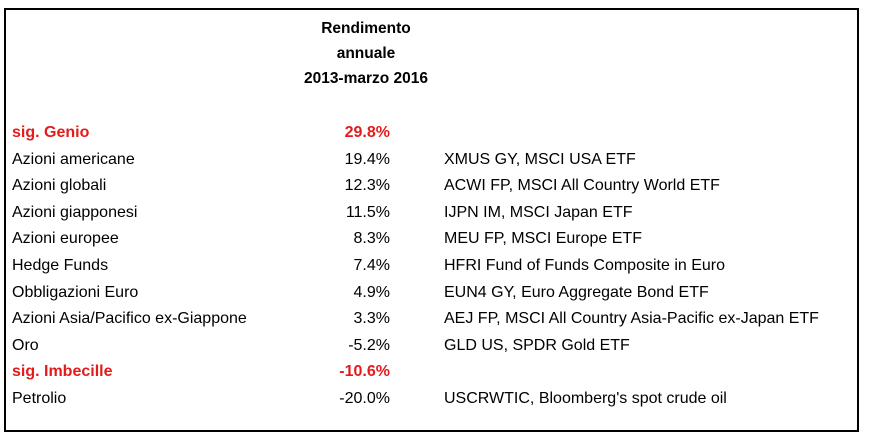 Image resolution: width=869 pixels, height=445 pixels. I want to click on table-row: sig. Imbecille -10.6%, so click(431, 372).